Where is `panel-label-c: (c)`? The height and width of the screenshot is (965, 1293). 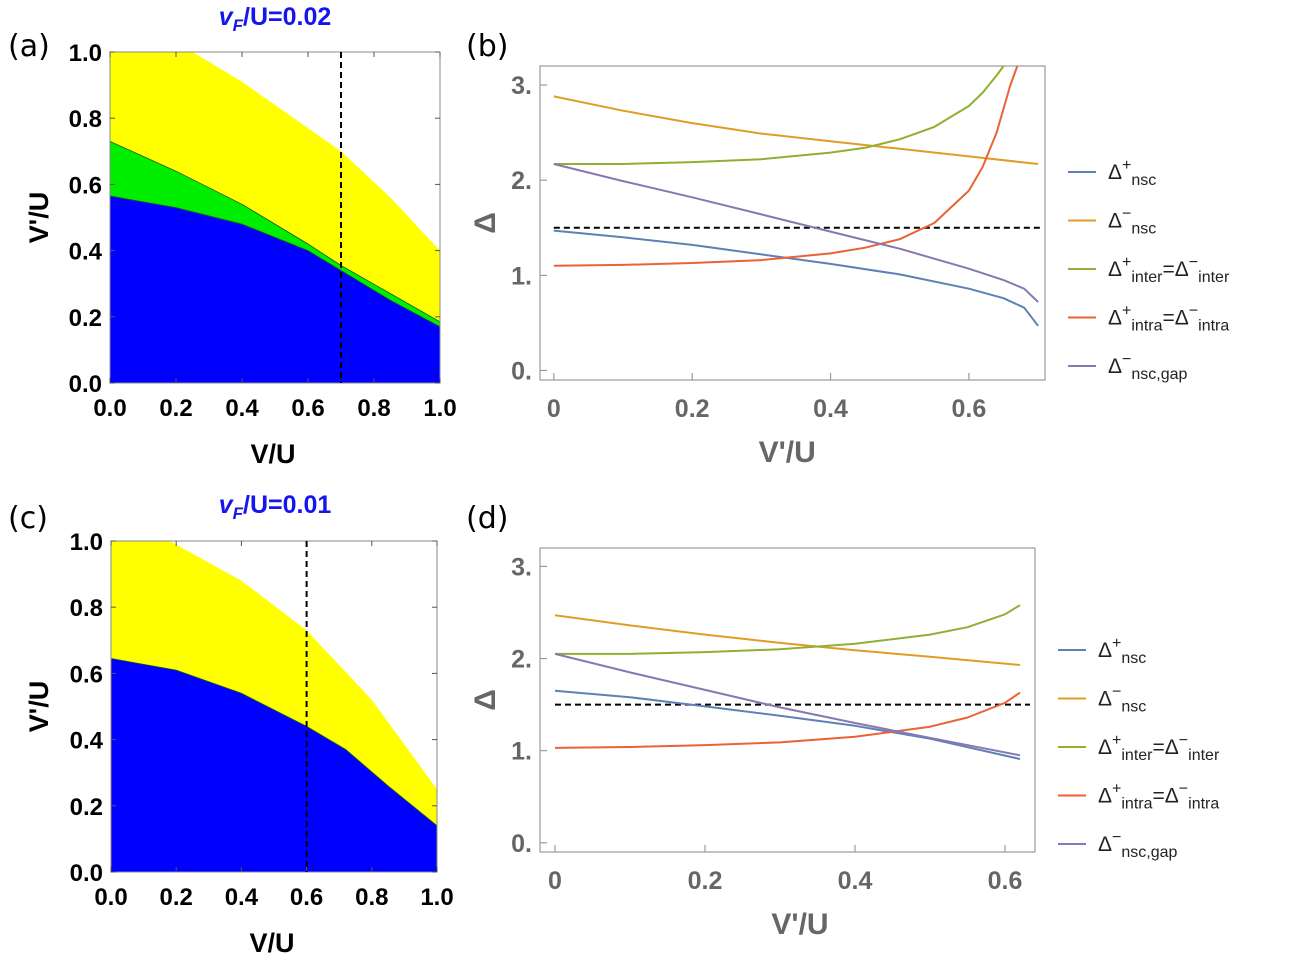 panel-label-c: (c) is located at coordinates (28, 518).